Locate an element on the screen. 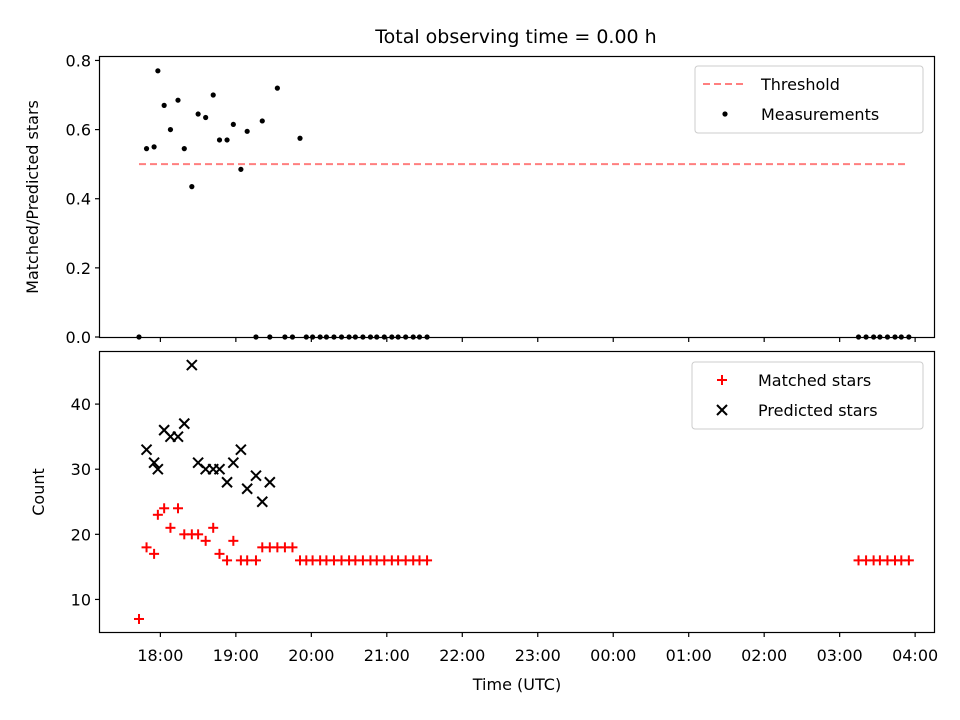 This screenshot has height=720, width=960. ratio-y-tick-label: 0.2 is located at coordinates (78, 268).